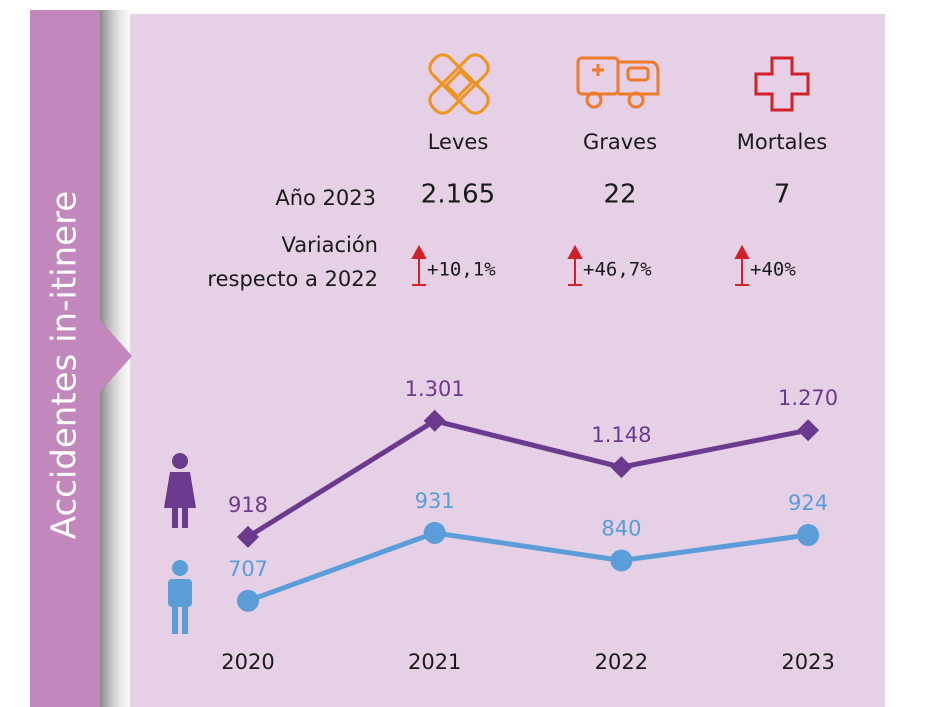 This screenshot has width=925, height=707. Describe the element at coordinates (461, 270) in the screenshot. I see `variation-value: +10,1%` at that location.